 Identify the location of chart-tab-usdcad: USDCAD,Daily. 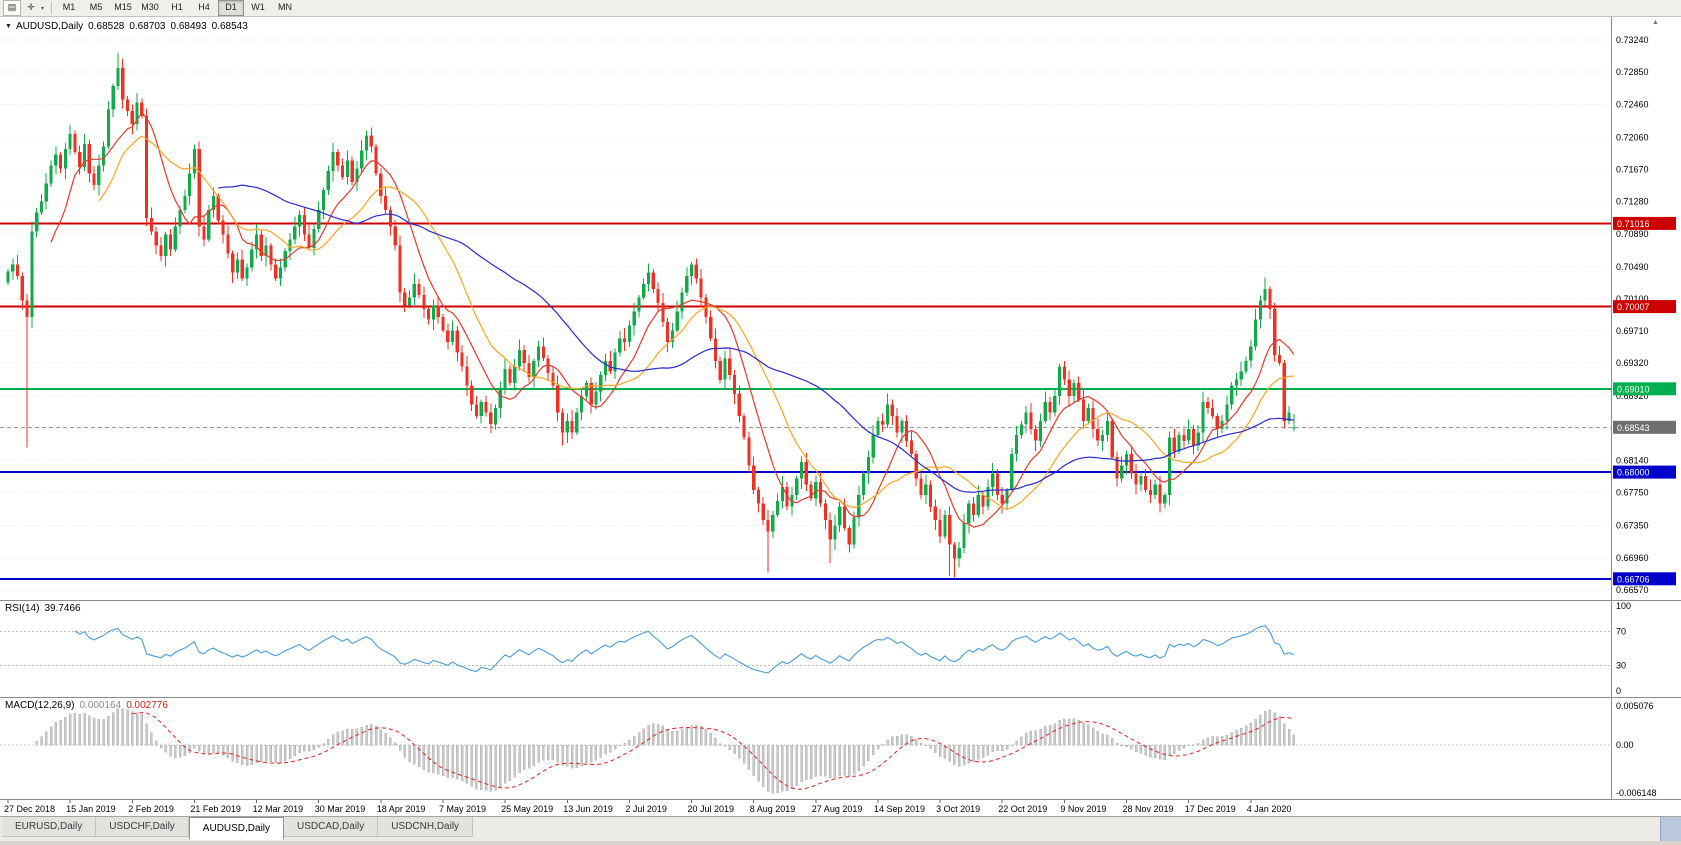
(331, 827).